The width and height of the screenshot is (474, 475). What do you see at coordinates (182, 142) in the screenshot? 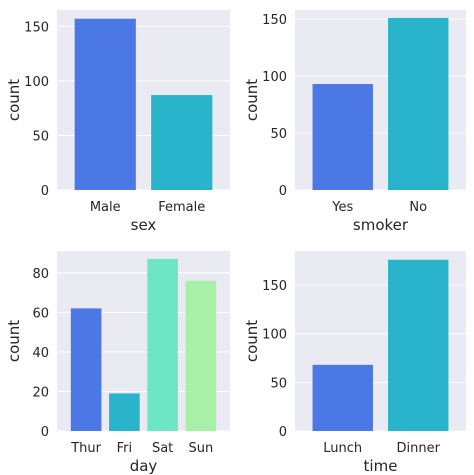
I see `bar-female` at bounding box center [182, 142].